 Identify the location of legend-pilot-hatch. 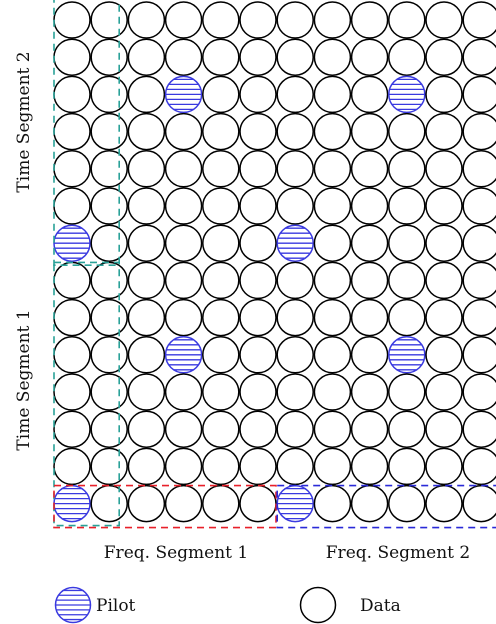
(73, 605).